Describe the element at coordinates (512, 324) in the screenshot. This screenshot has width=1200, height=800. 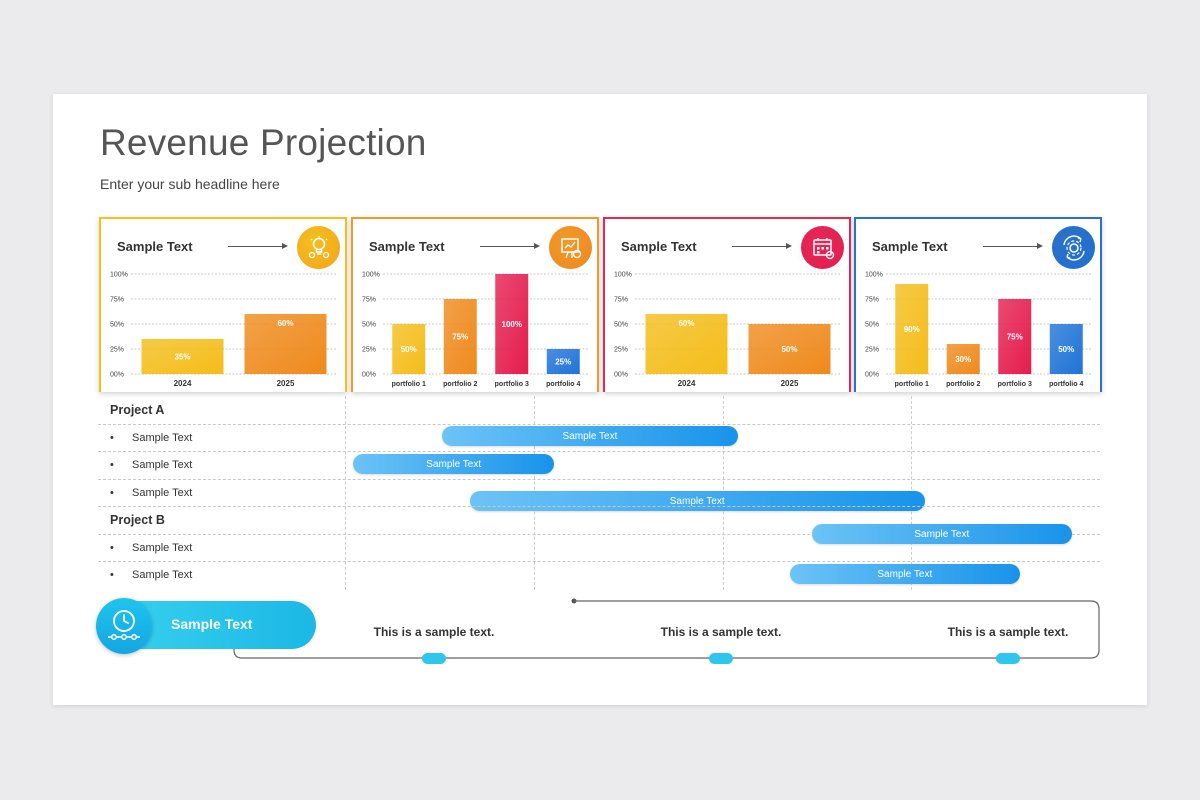
I see `bar-value-label: 100%` at that location.